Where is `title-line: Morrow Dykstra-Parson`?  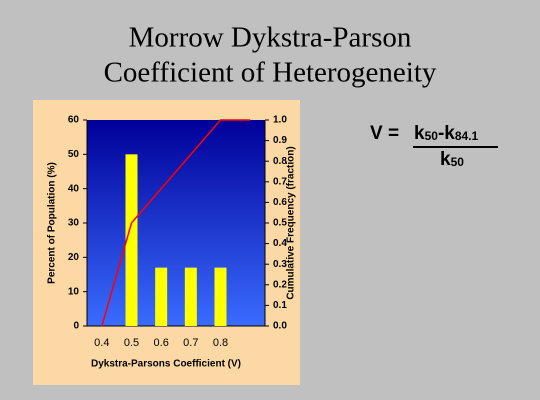 title-line: Morrow Dykstra-Parson is located at coordinates (270, 38).